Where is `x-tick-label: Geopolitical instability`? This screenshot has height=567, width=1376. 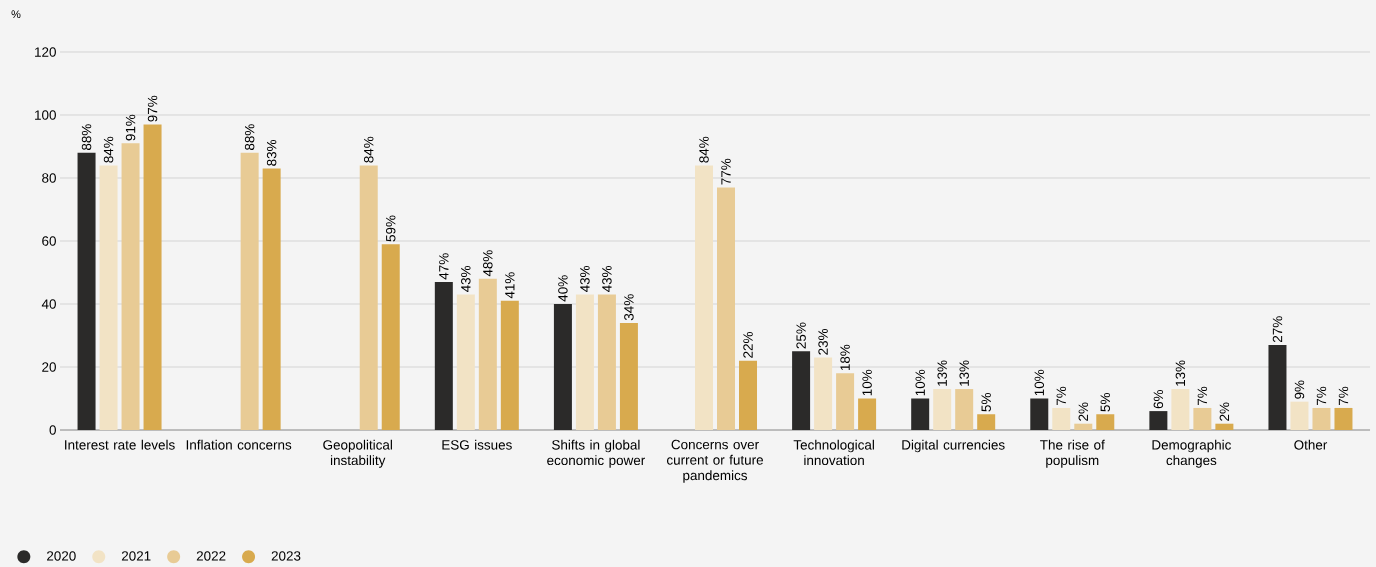
x-tick-label: Geopolitical instability is located at coordinates (357, 453).